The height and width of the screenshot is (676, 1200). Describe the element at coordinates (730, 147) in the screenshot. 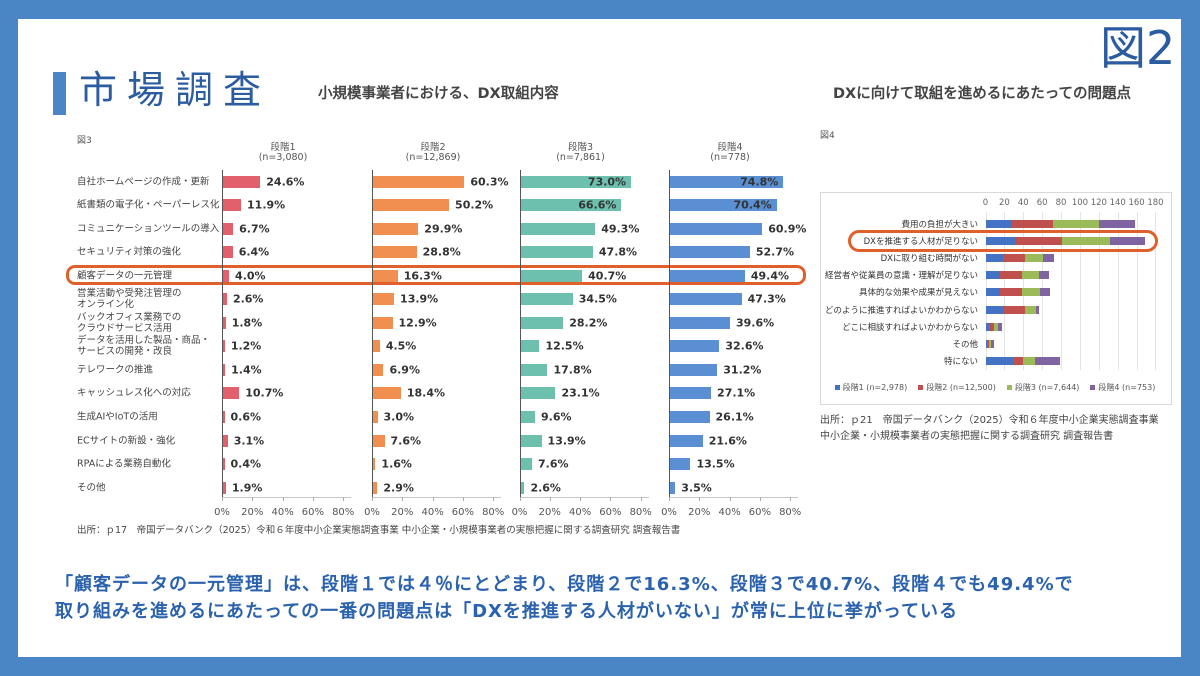

I see `stage-header: 段階4` at that location.